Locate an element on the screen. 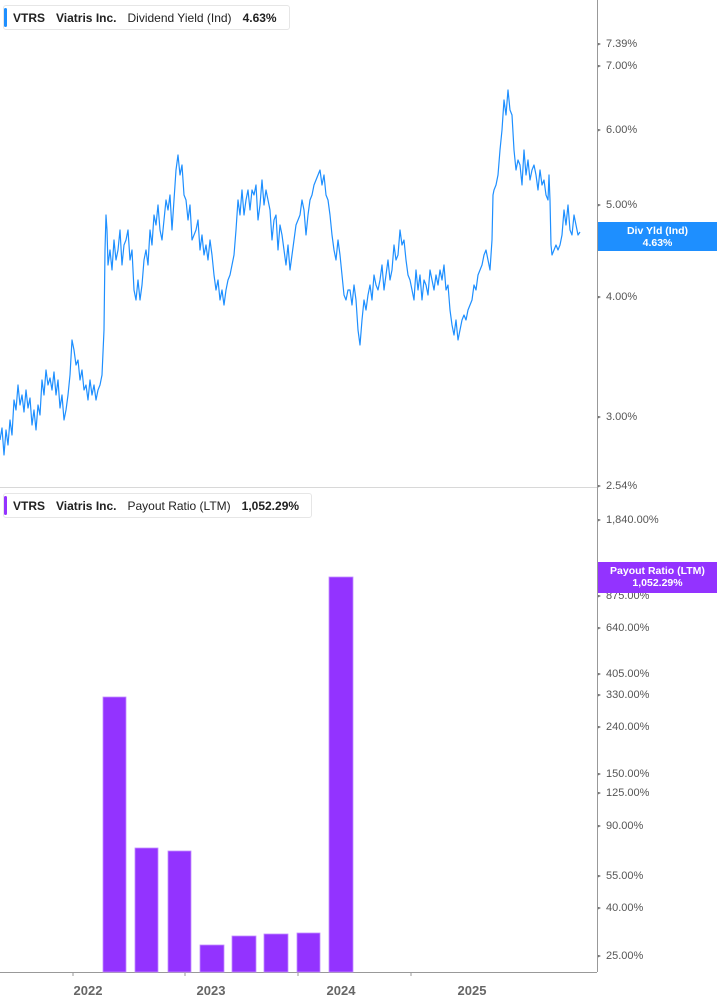  flag-label: Div Yld (Ind) is located at coordinates (657, 231).